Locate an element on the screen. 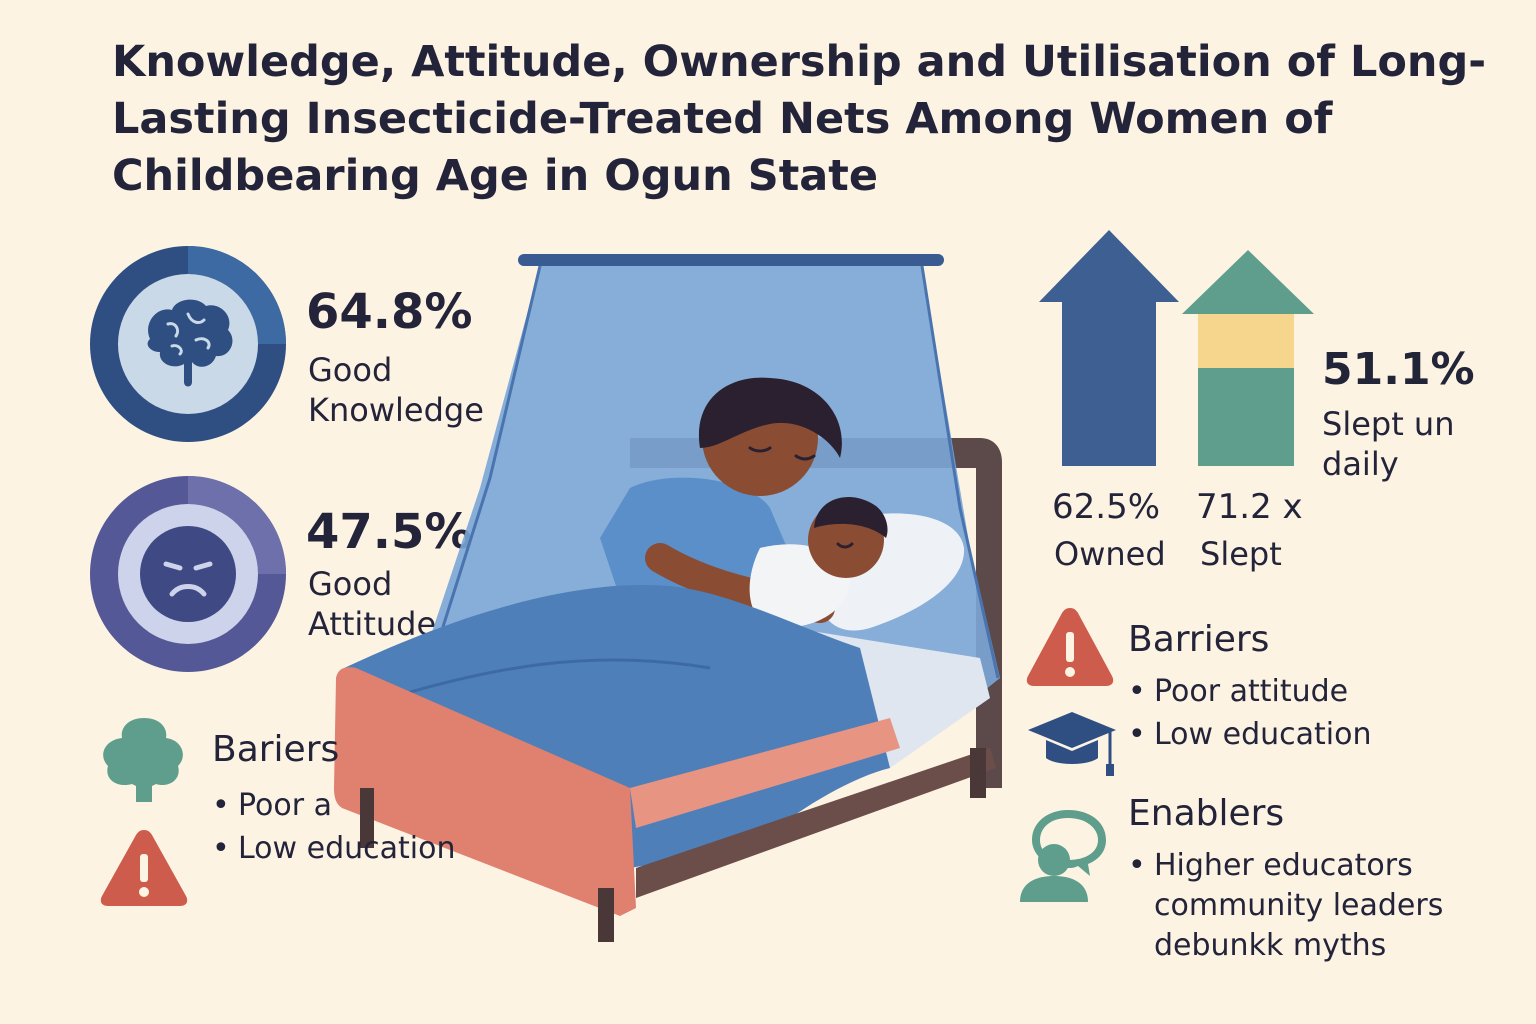 The height and width of the screenshot is (1024, 1536). list-item: • Higher educators is located at coordinates (1270, 865).